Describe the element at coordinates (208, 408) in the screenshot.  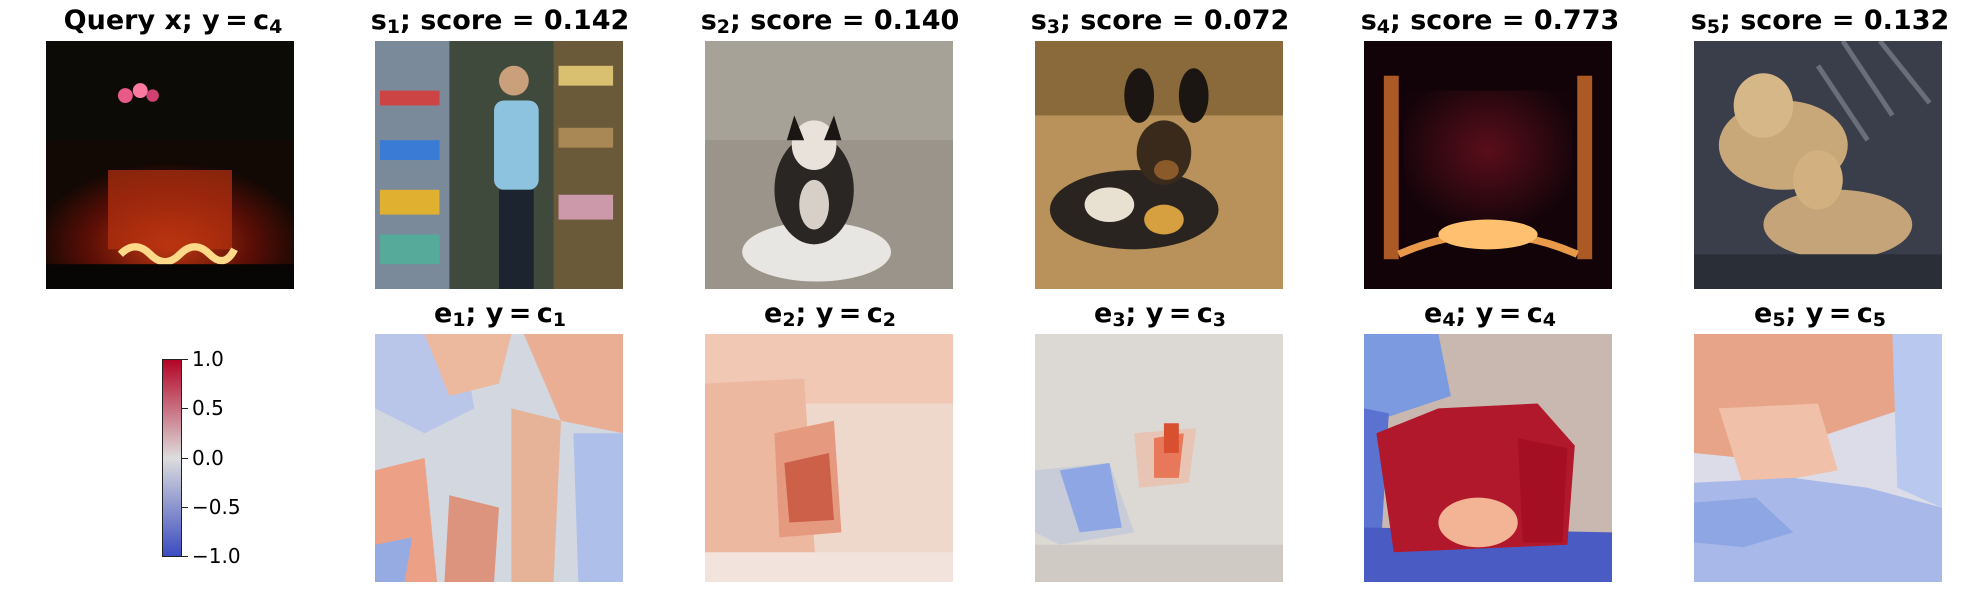
I see `colorbar-label-0-5: 0.5` at that location.